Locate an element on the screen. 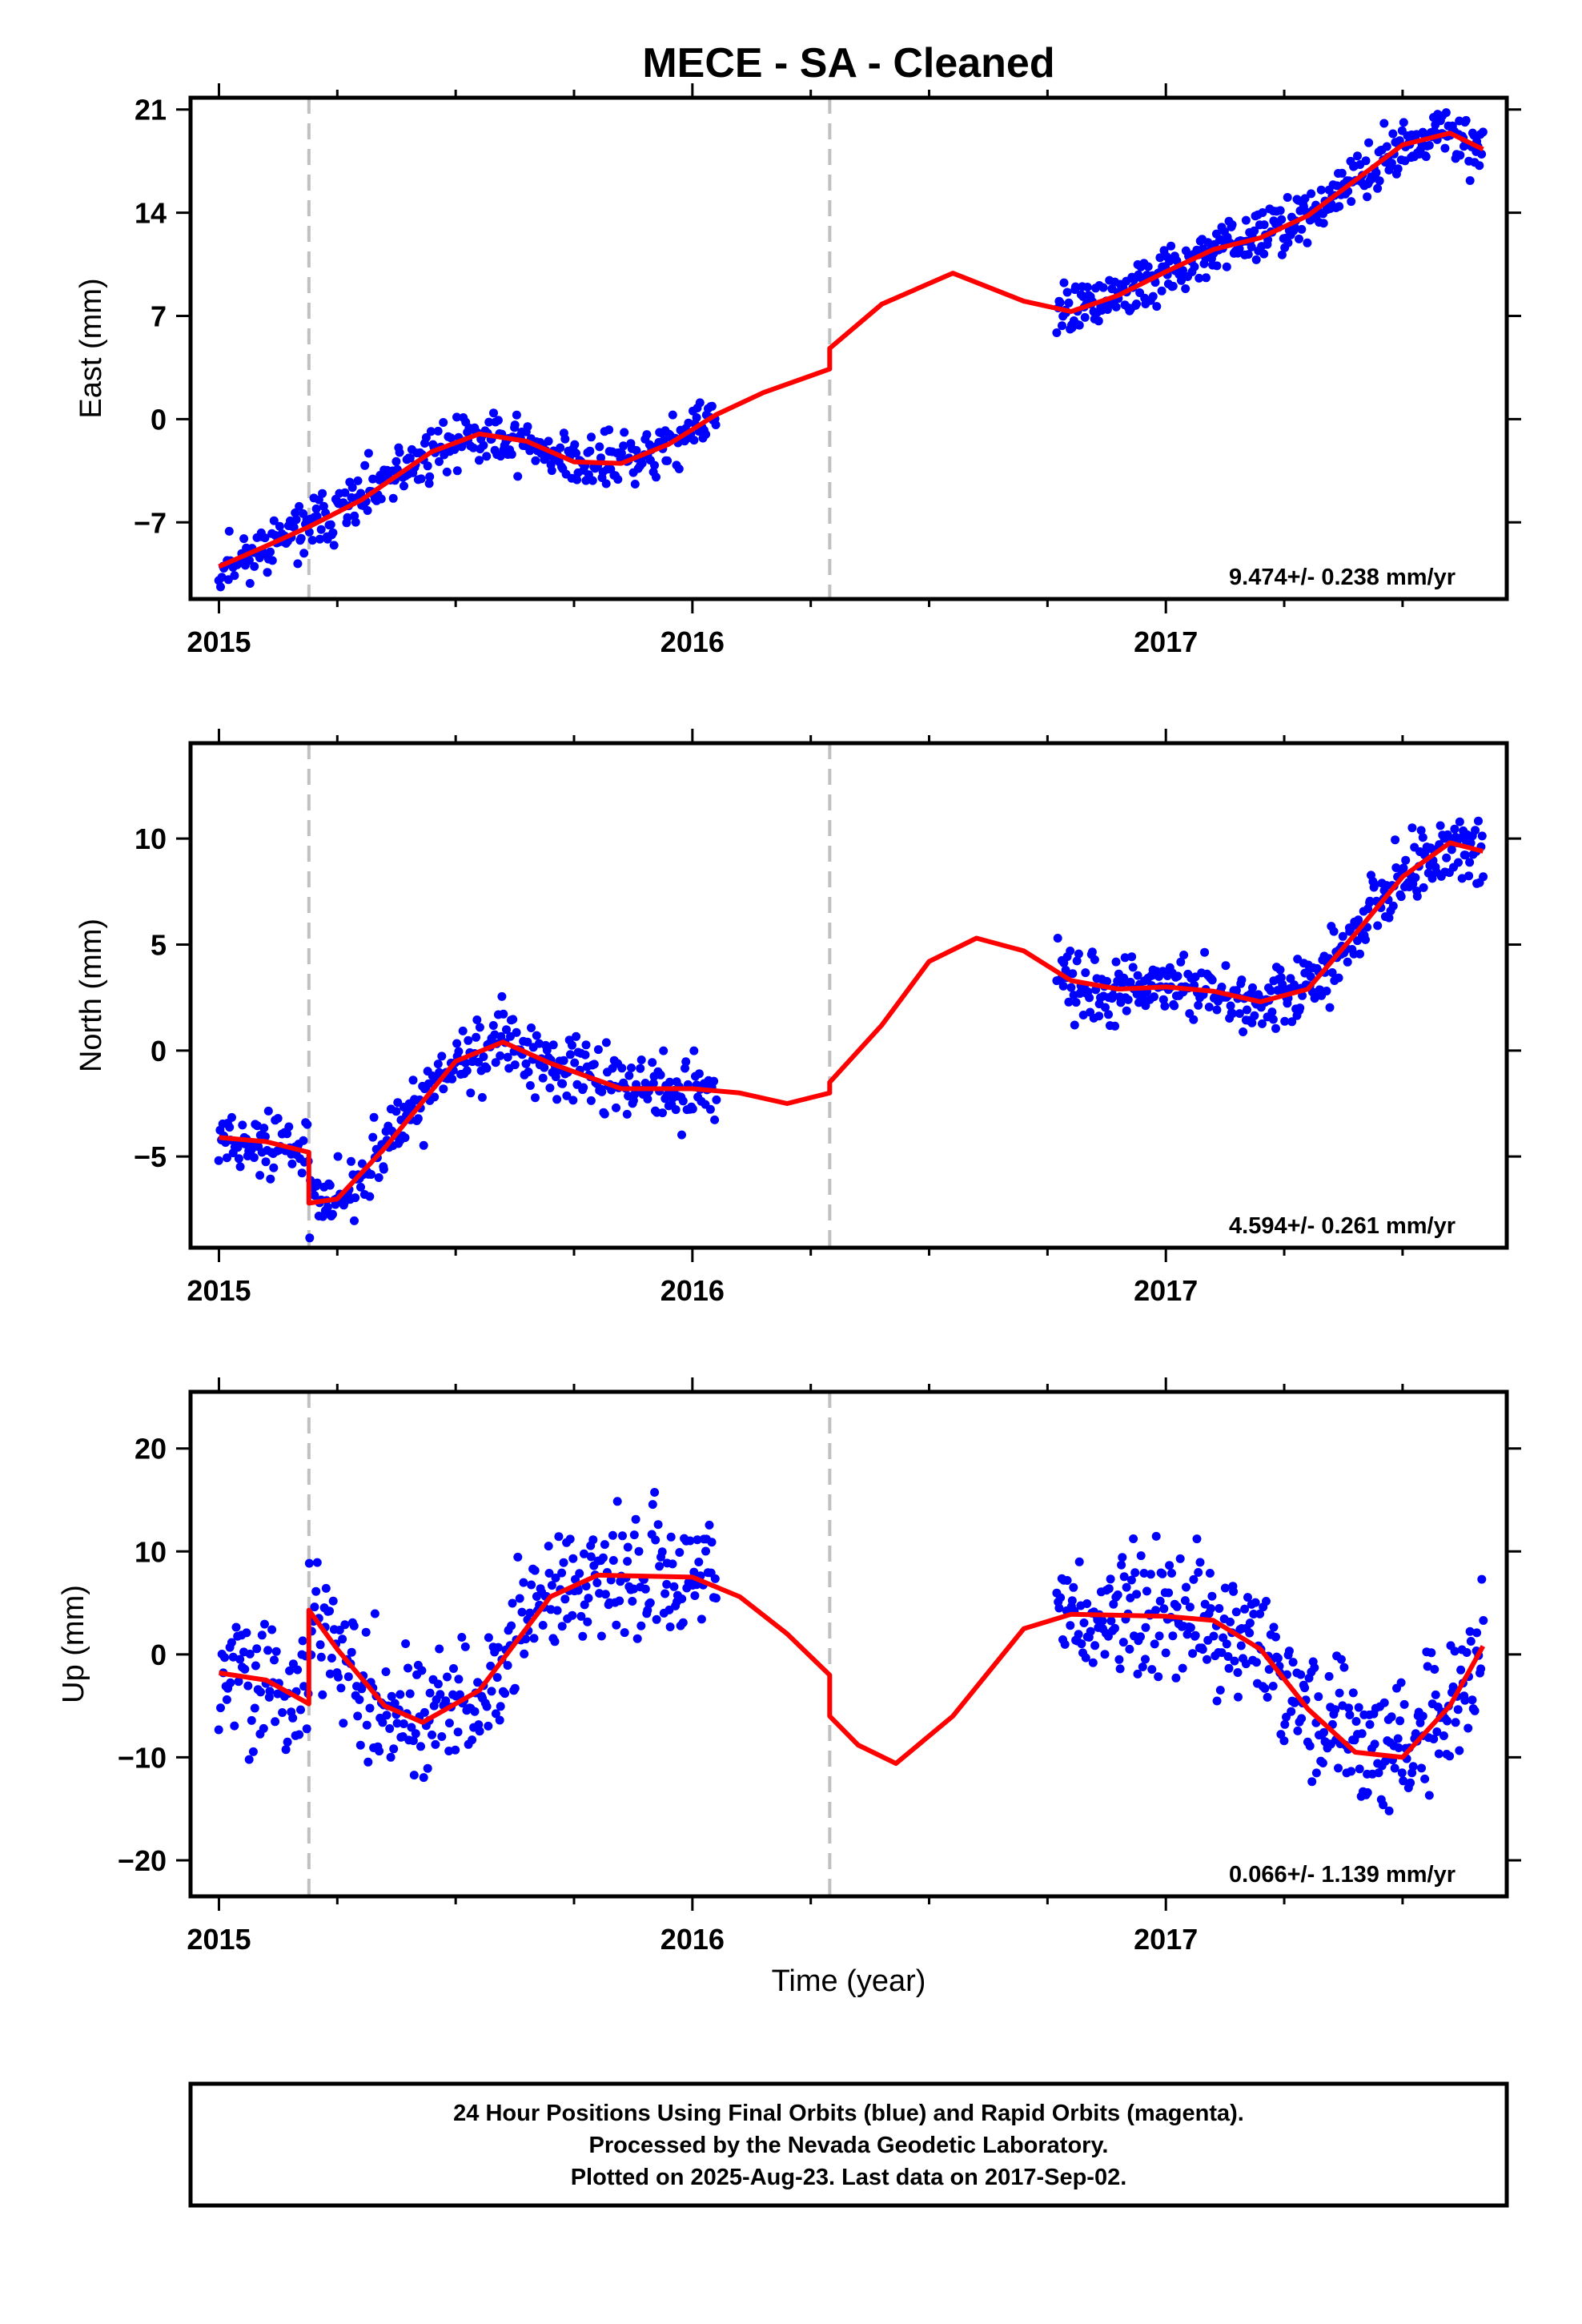  north-y-tick-label: 0 is located at coordinates (159, 1051).